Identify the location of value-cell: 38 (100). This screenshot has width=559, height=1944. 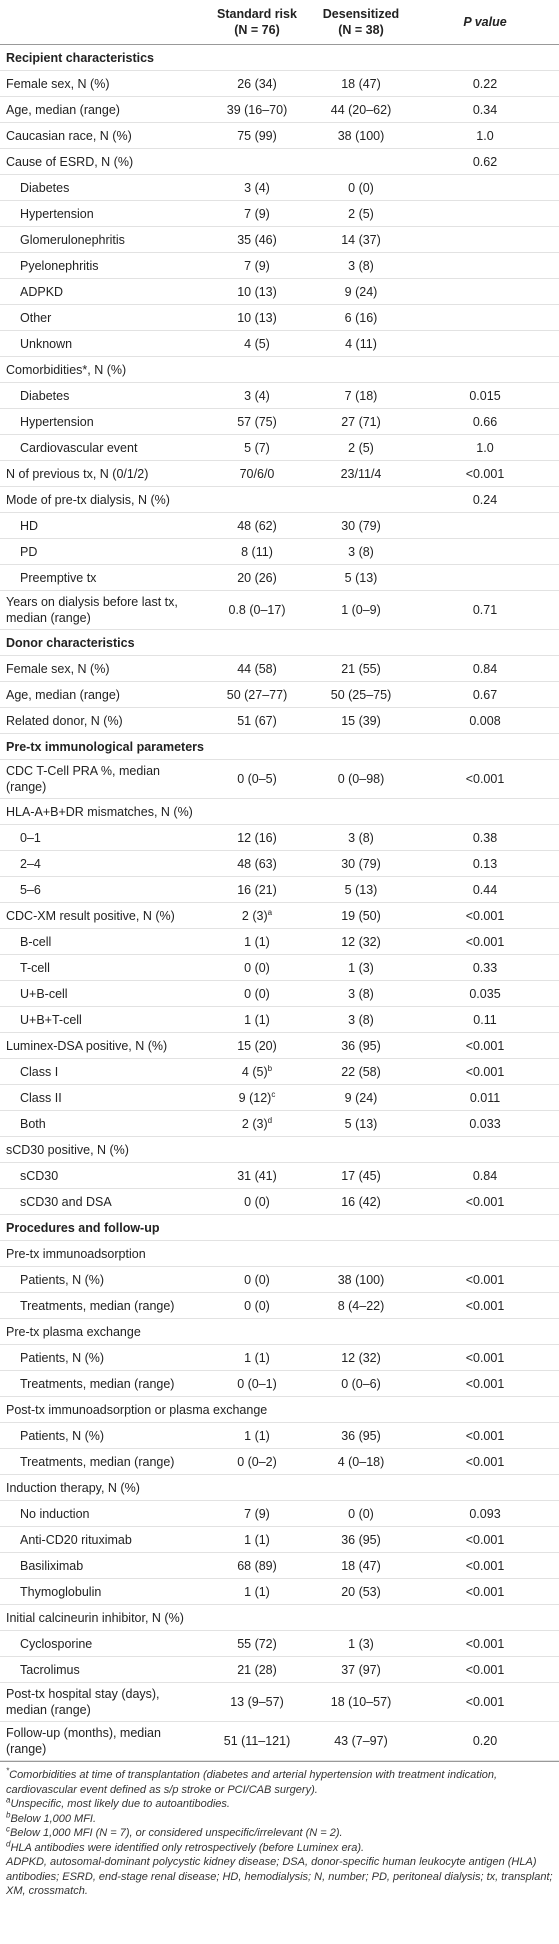
(361, 1279).